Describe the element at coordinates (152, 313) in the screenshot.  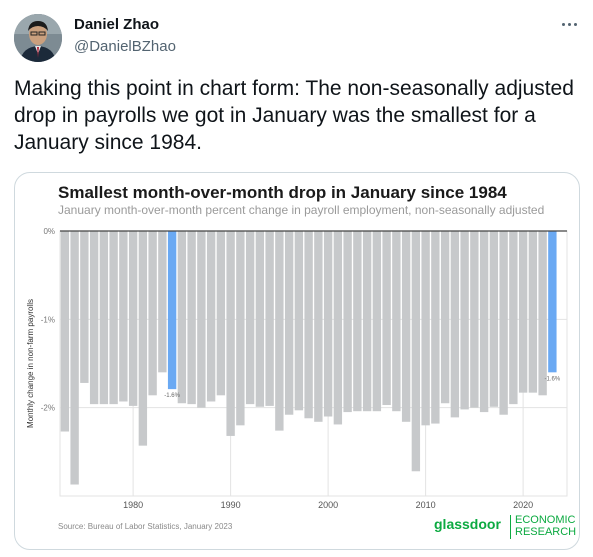
I see `bar-1982` at that location.